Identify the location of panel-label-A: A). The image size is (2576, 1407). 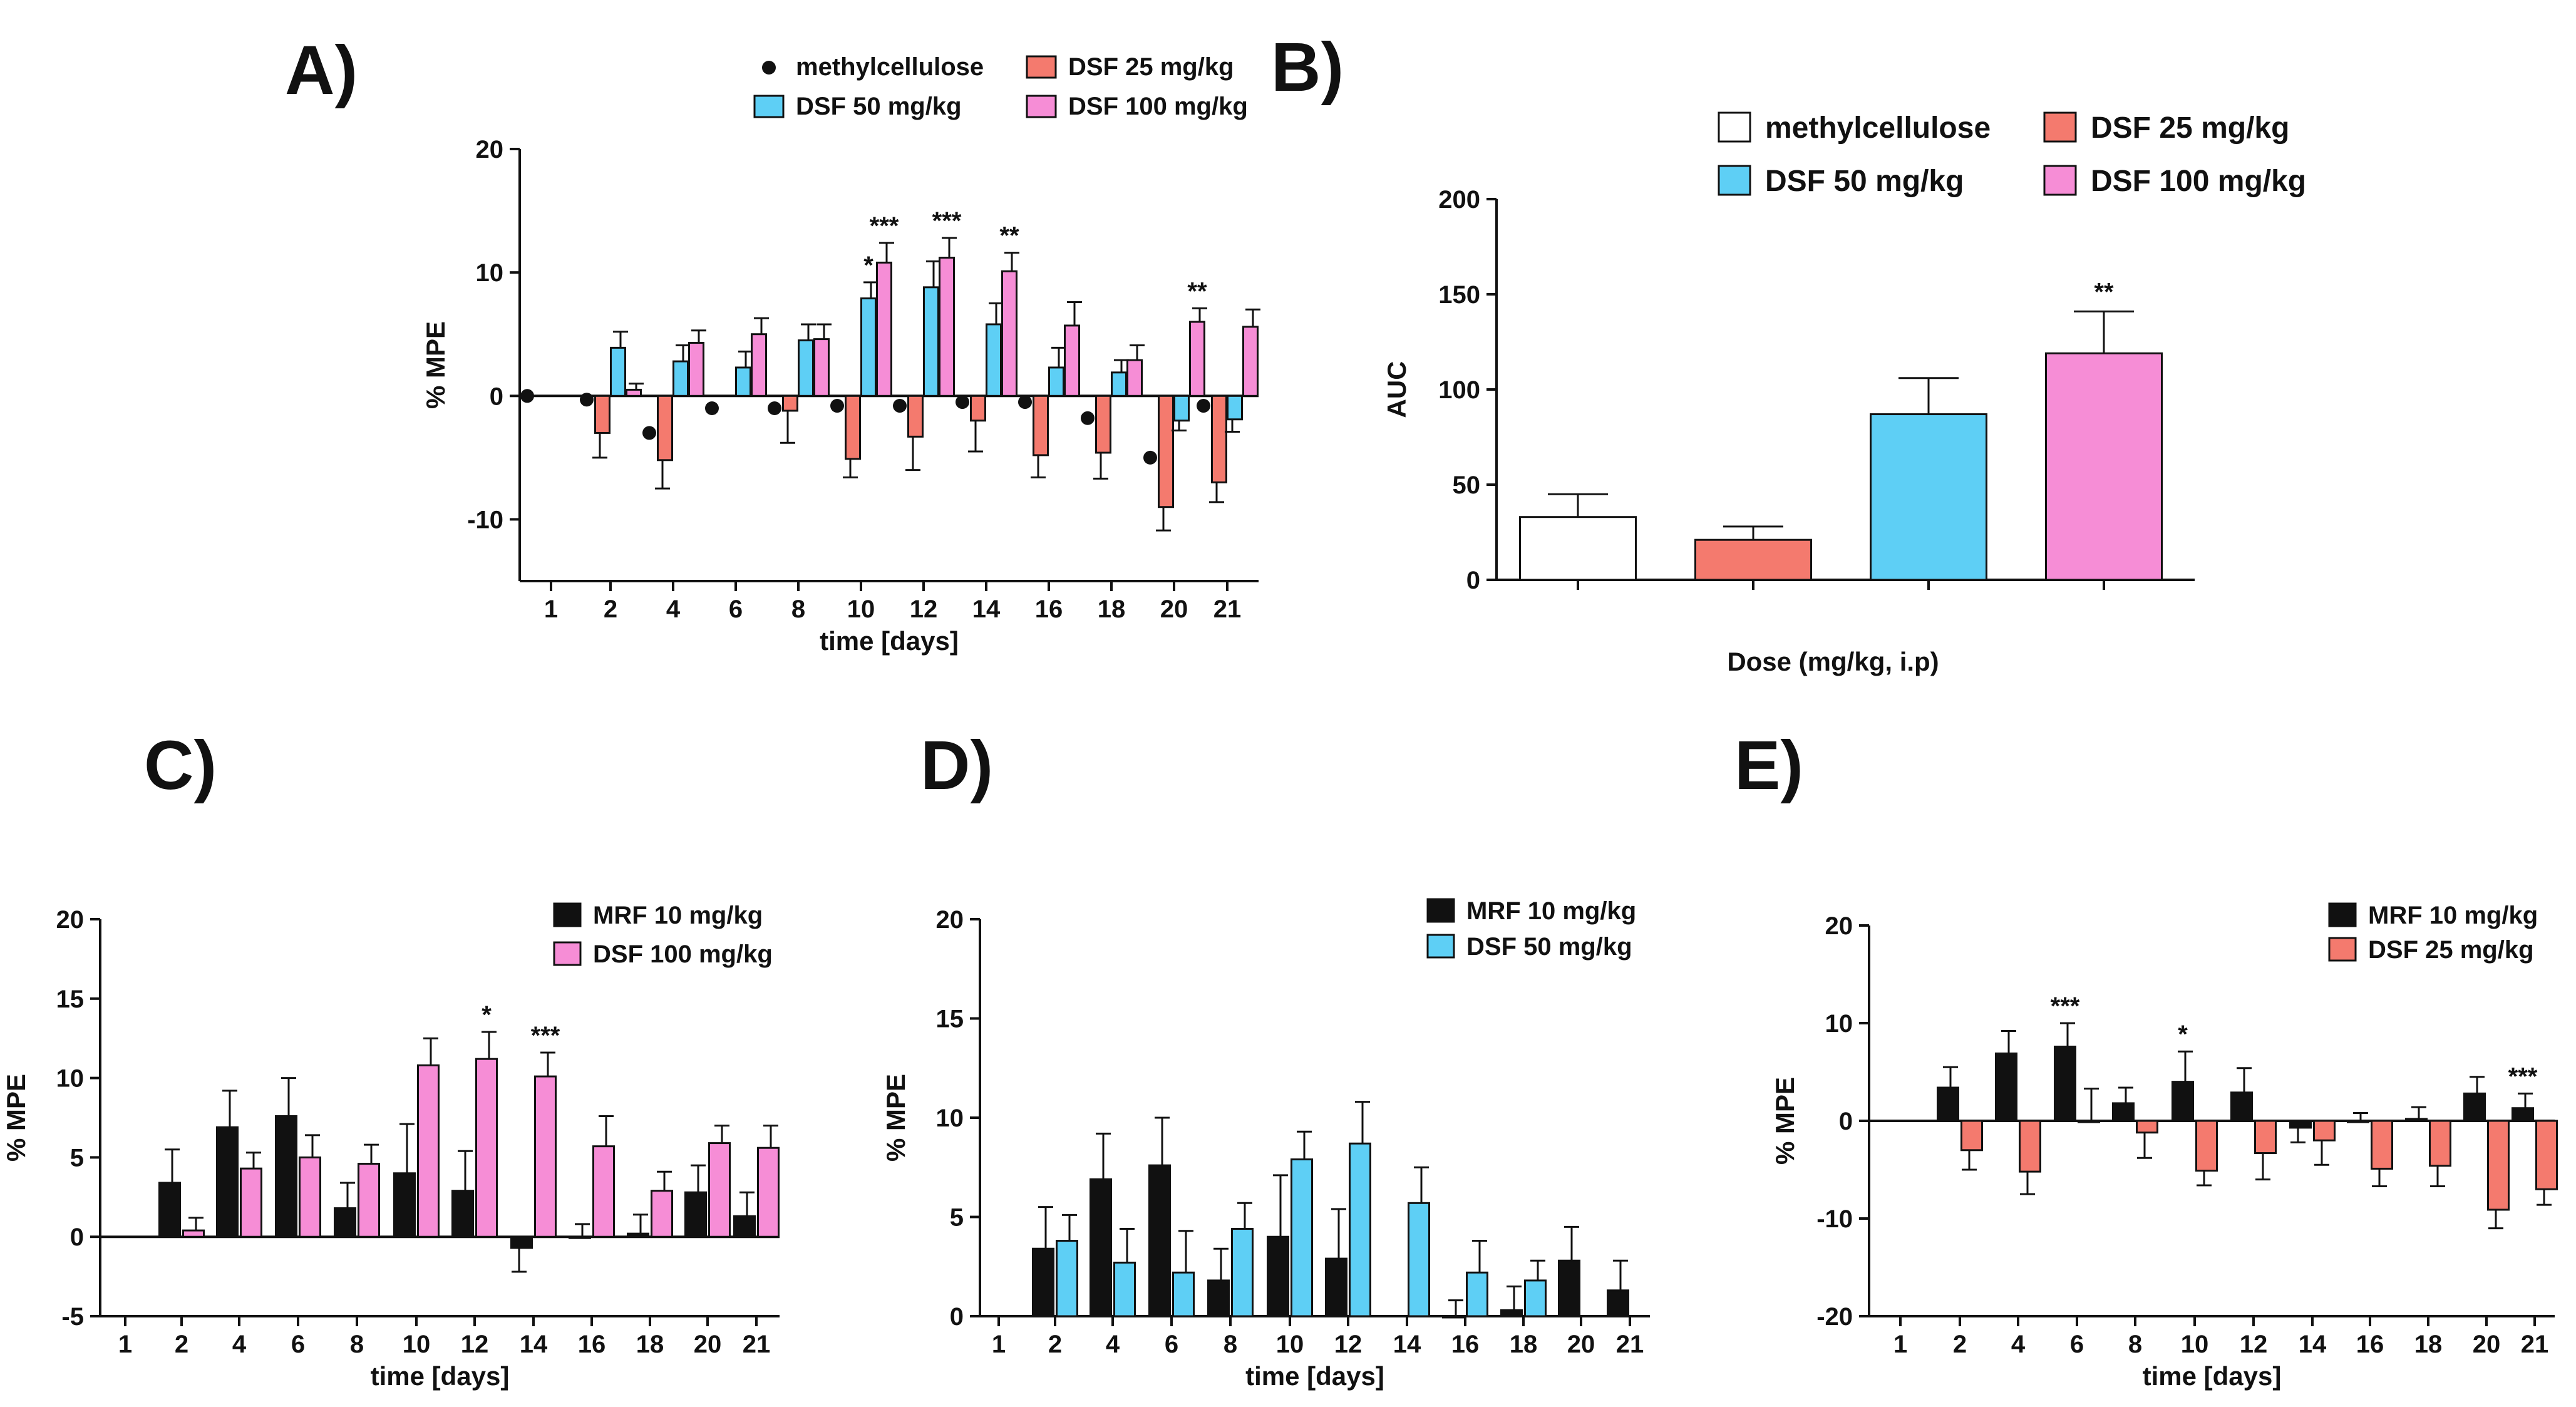
(321, 70).